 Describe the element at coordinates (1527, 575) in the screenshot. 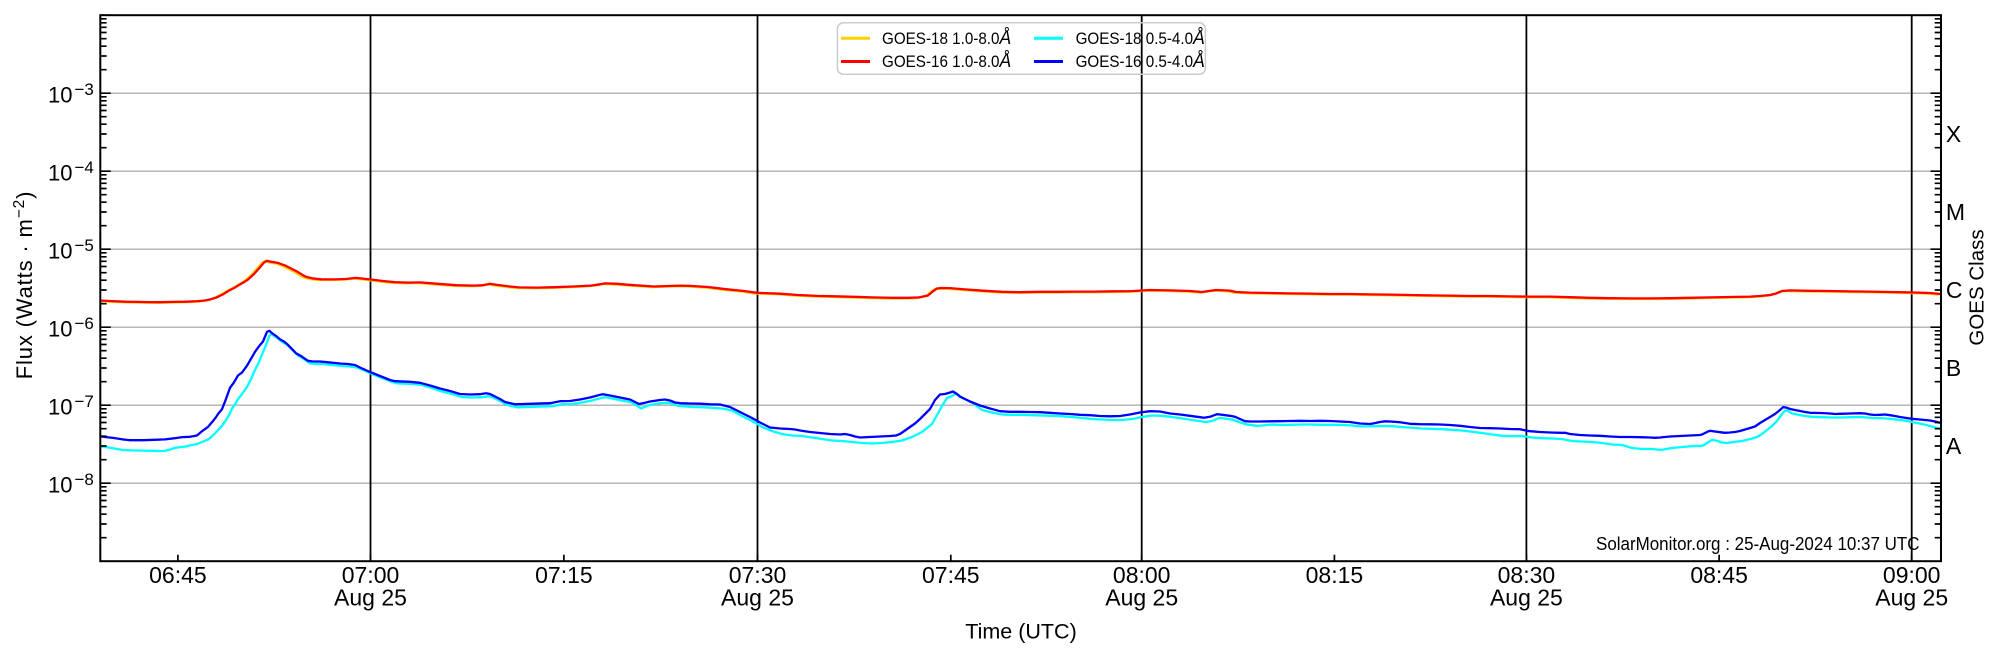

I see `svg-text: 08:30` at that location.